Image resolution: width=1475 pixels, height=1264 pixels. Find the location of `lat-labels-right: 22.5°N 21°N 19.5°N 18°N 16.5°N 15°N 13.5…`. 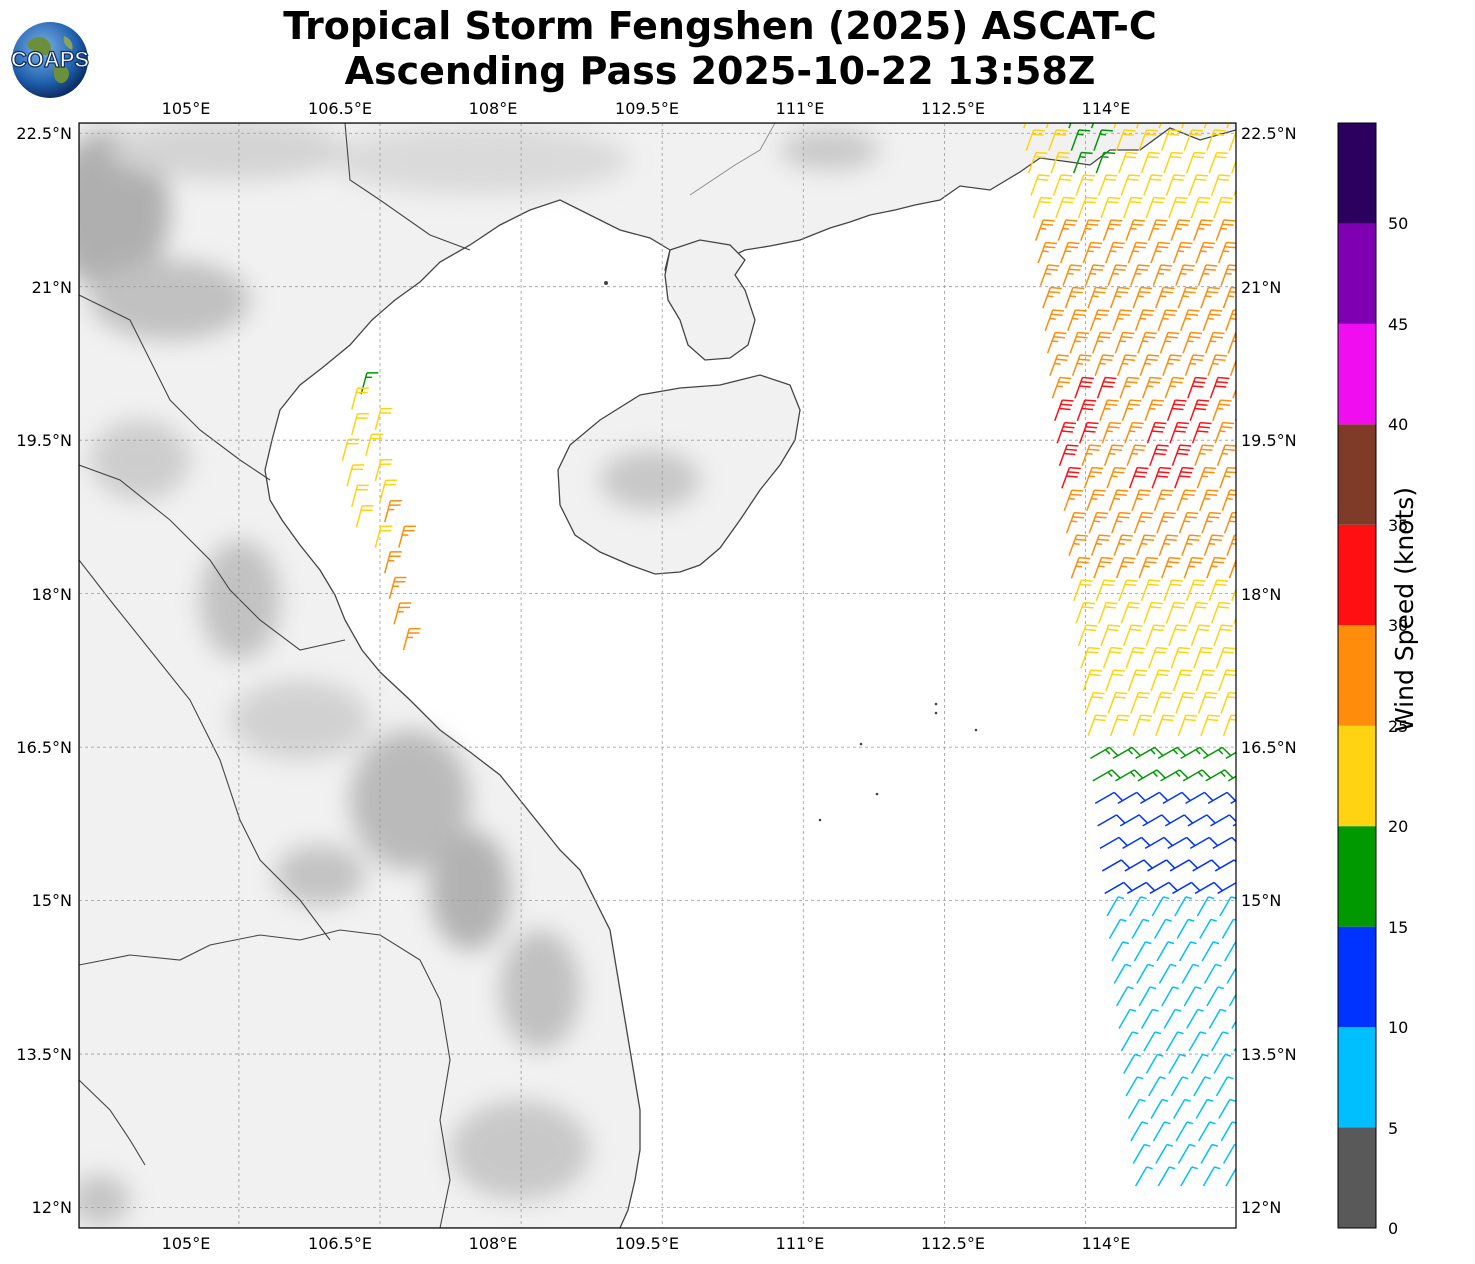

lat-labels-right: 22.5°N 21°N 19.5°N 18°N 16.5°N 15°N 13.5… is located at coordinates (1269, 670).